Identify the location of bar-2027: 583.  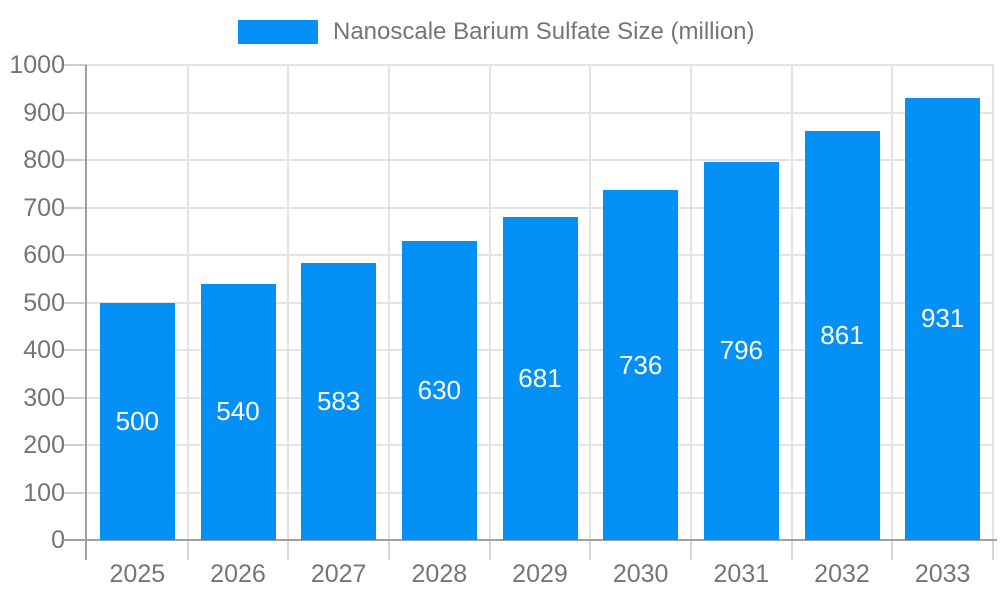
(339, 401).